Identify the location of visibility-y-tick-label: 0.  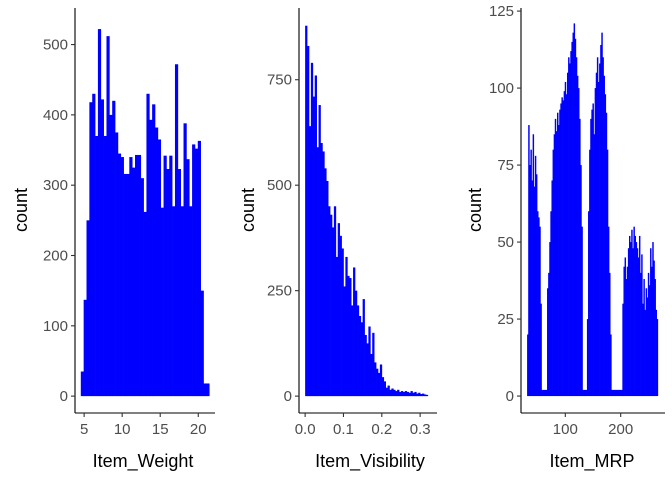
(288, 396).